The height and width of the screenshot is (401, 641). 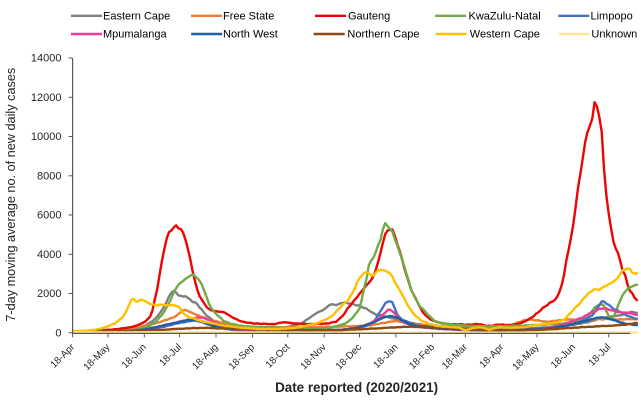 I want to click on svg-text: 2000, so click(x=49, y=294).